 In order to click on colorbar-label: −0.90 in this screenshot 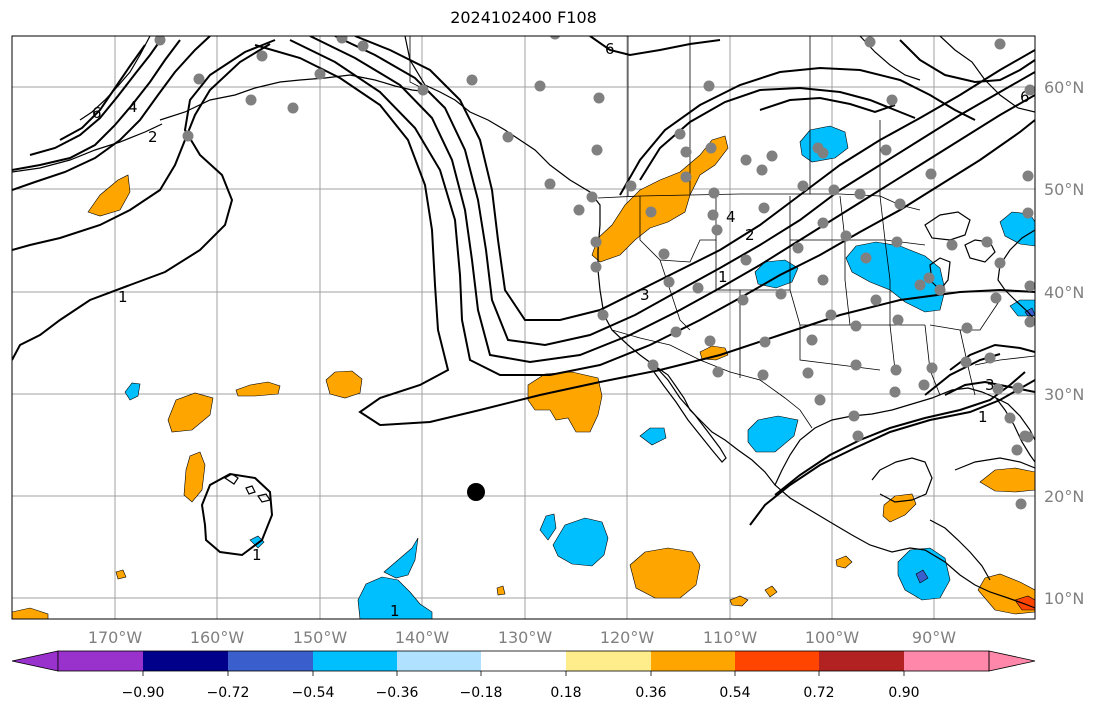, I will do `click(143, 693)`.